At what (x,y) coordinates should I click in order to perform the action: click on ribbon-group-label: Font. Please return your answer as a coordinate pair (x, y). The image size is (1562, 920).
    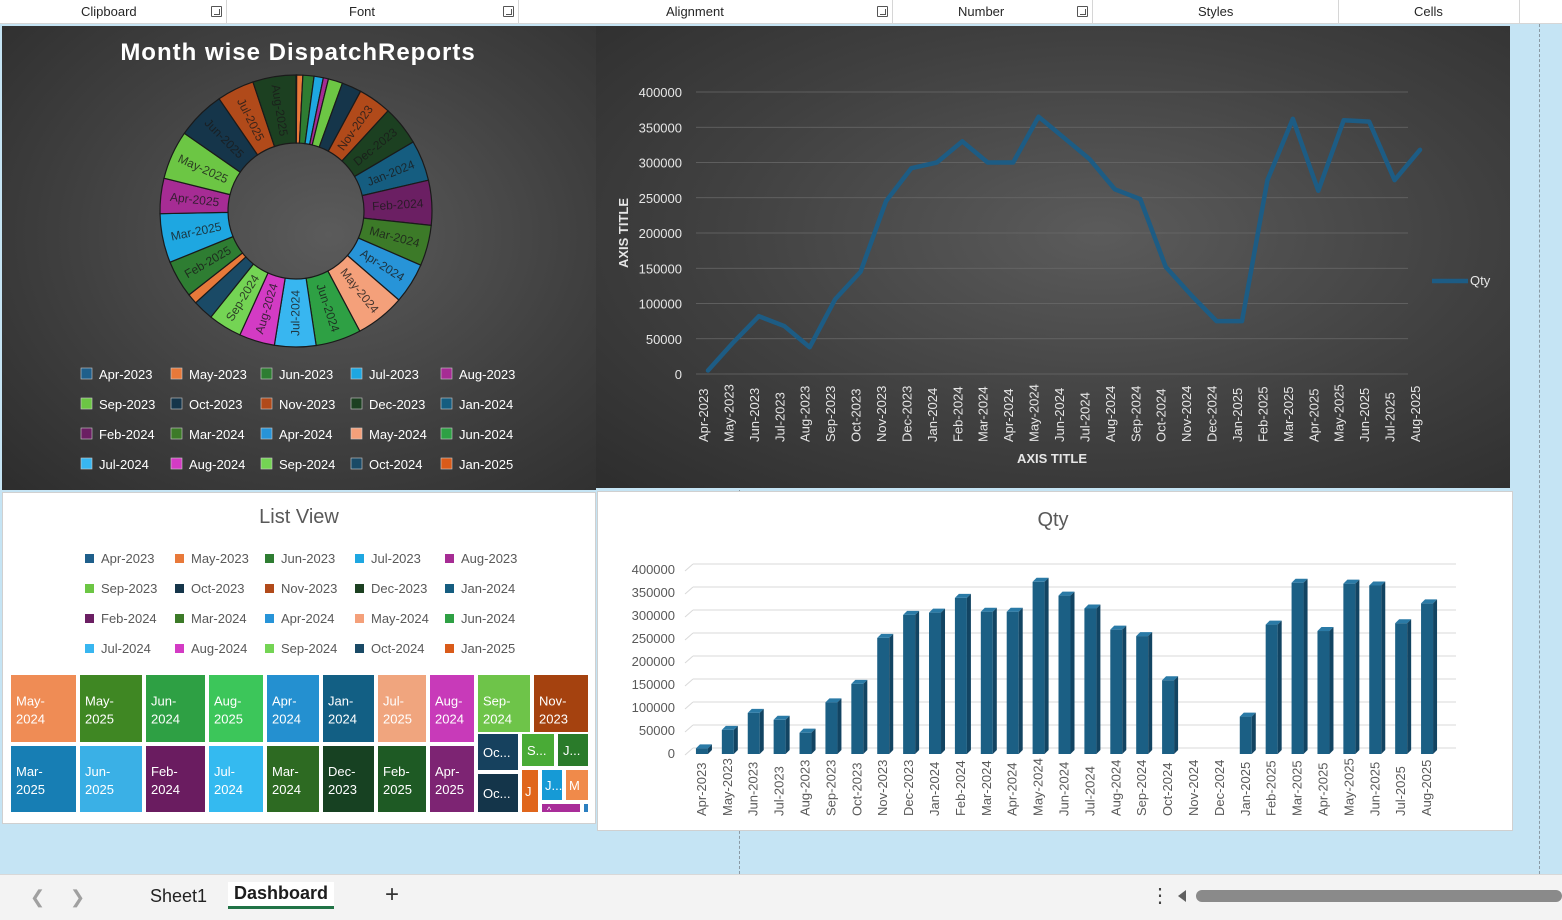
    Looking at the image, I should click on (362, 11).